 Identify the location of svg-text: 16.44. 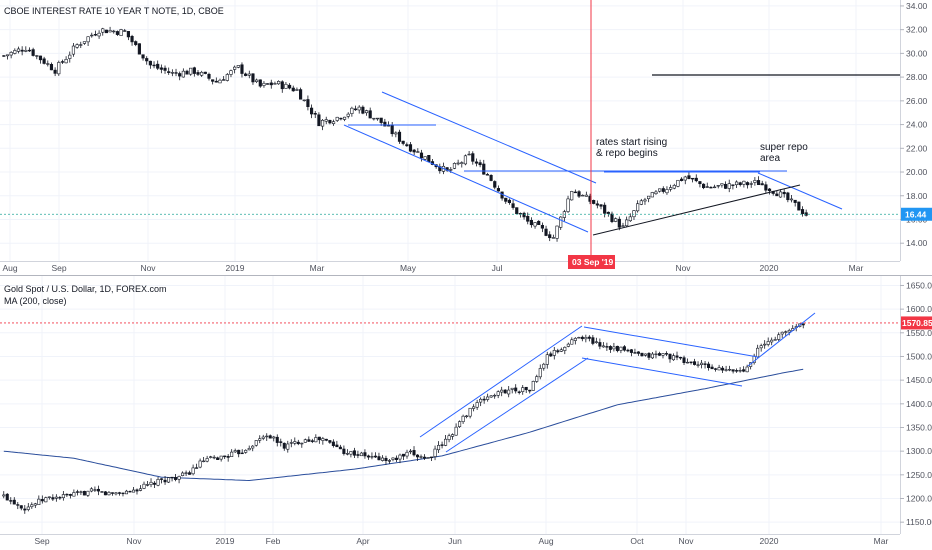
(916, 214).